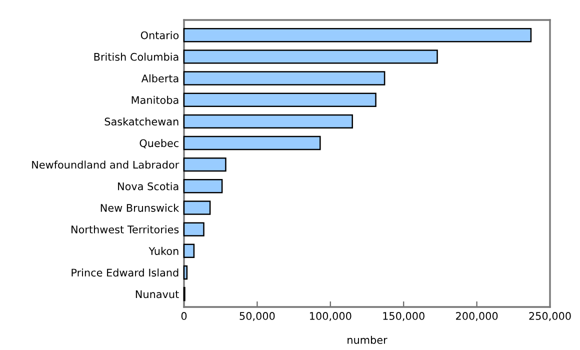 The image size is (580, 350). I want to click on x-axis-title: number, so click(368, 340).